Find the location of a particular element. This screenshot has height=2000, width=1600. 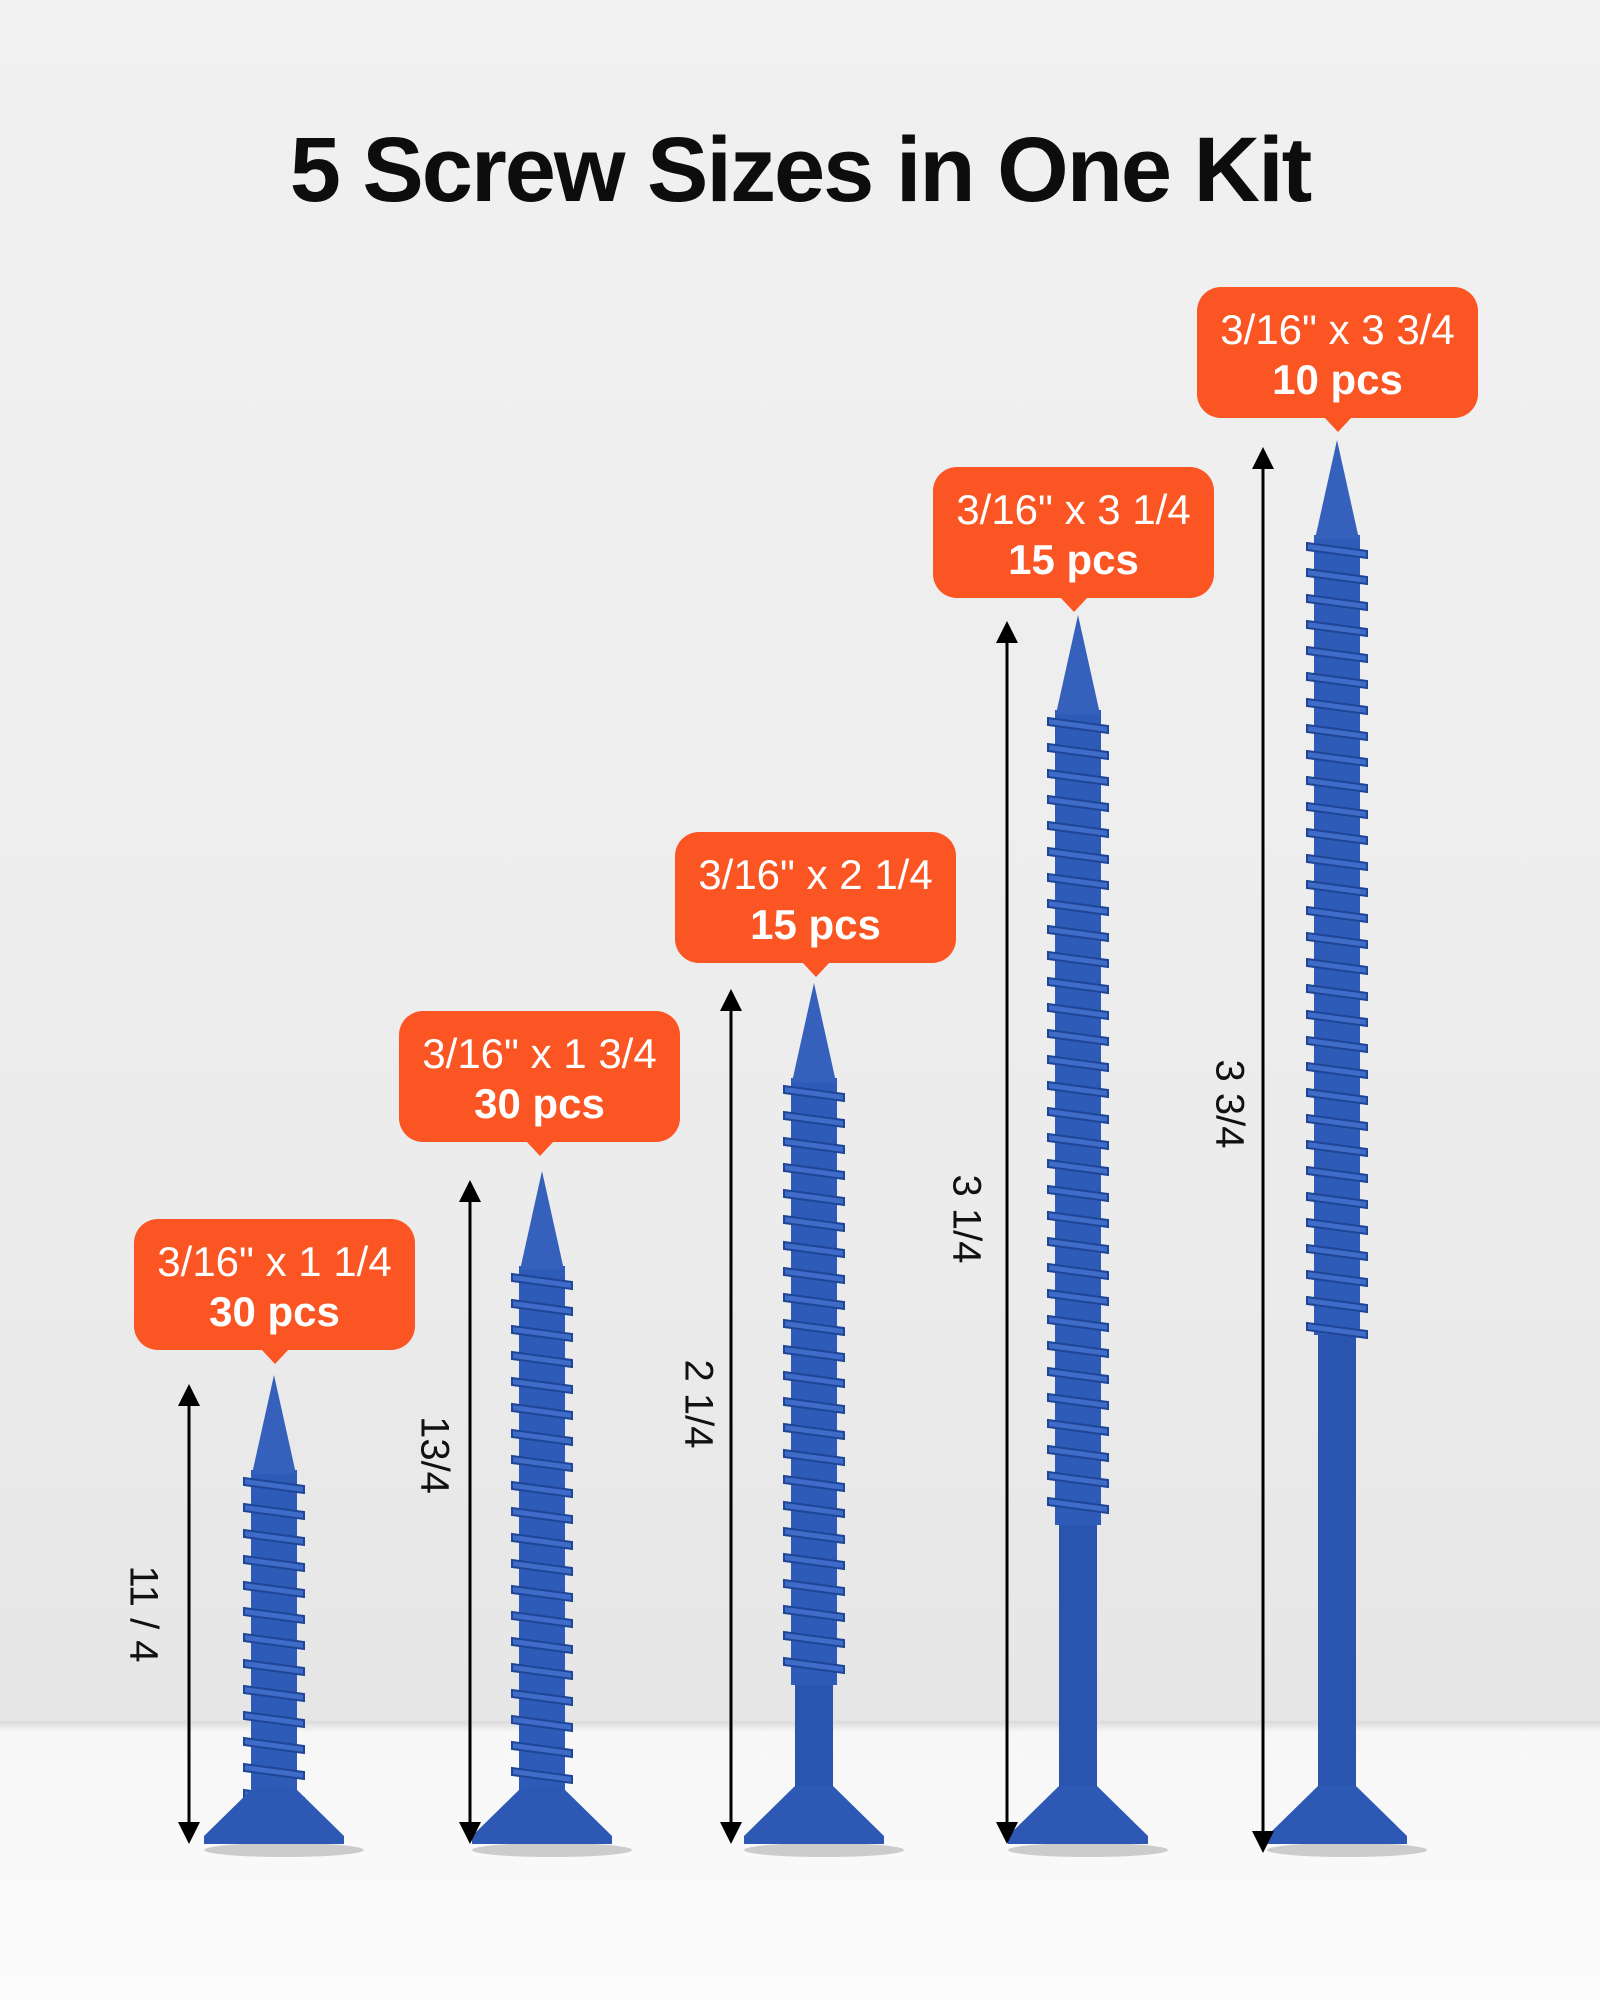

dimension-label-2: 13/4 is located at coordinates (434, 1455).